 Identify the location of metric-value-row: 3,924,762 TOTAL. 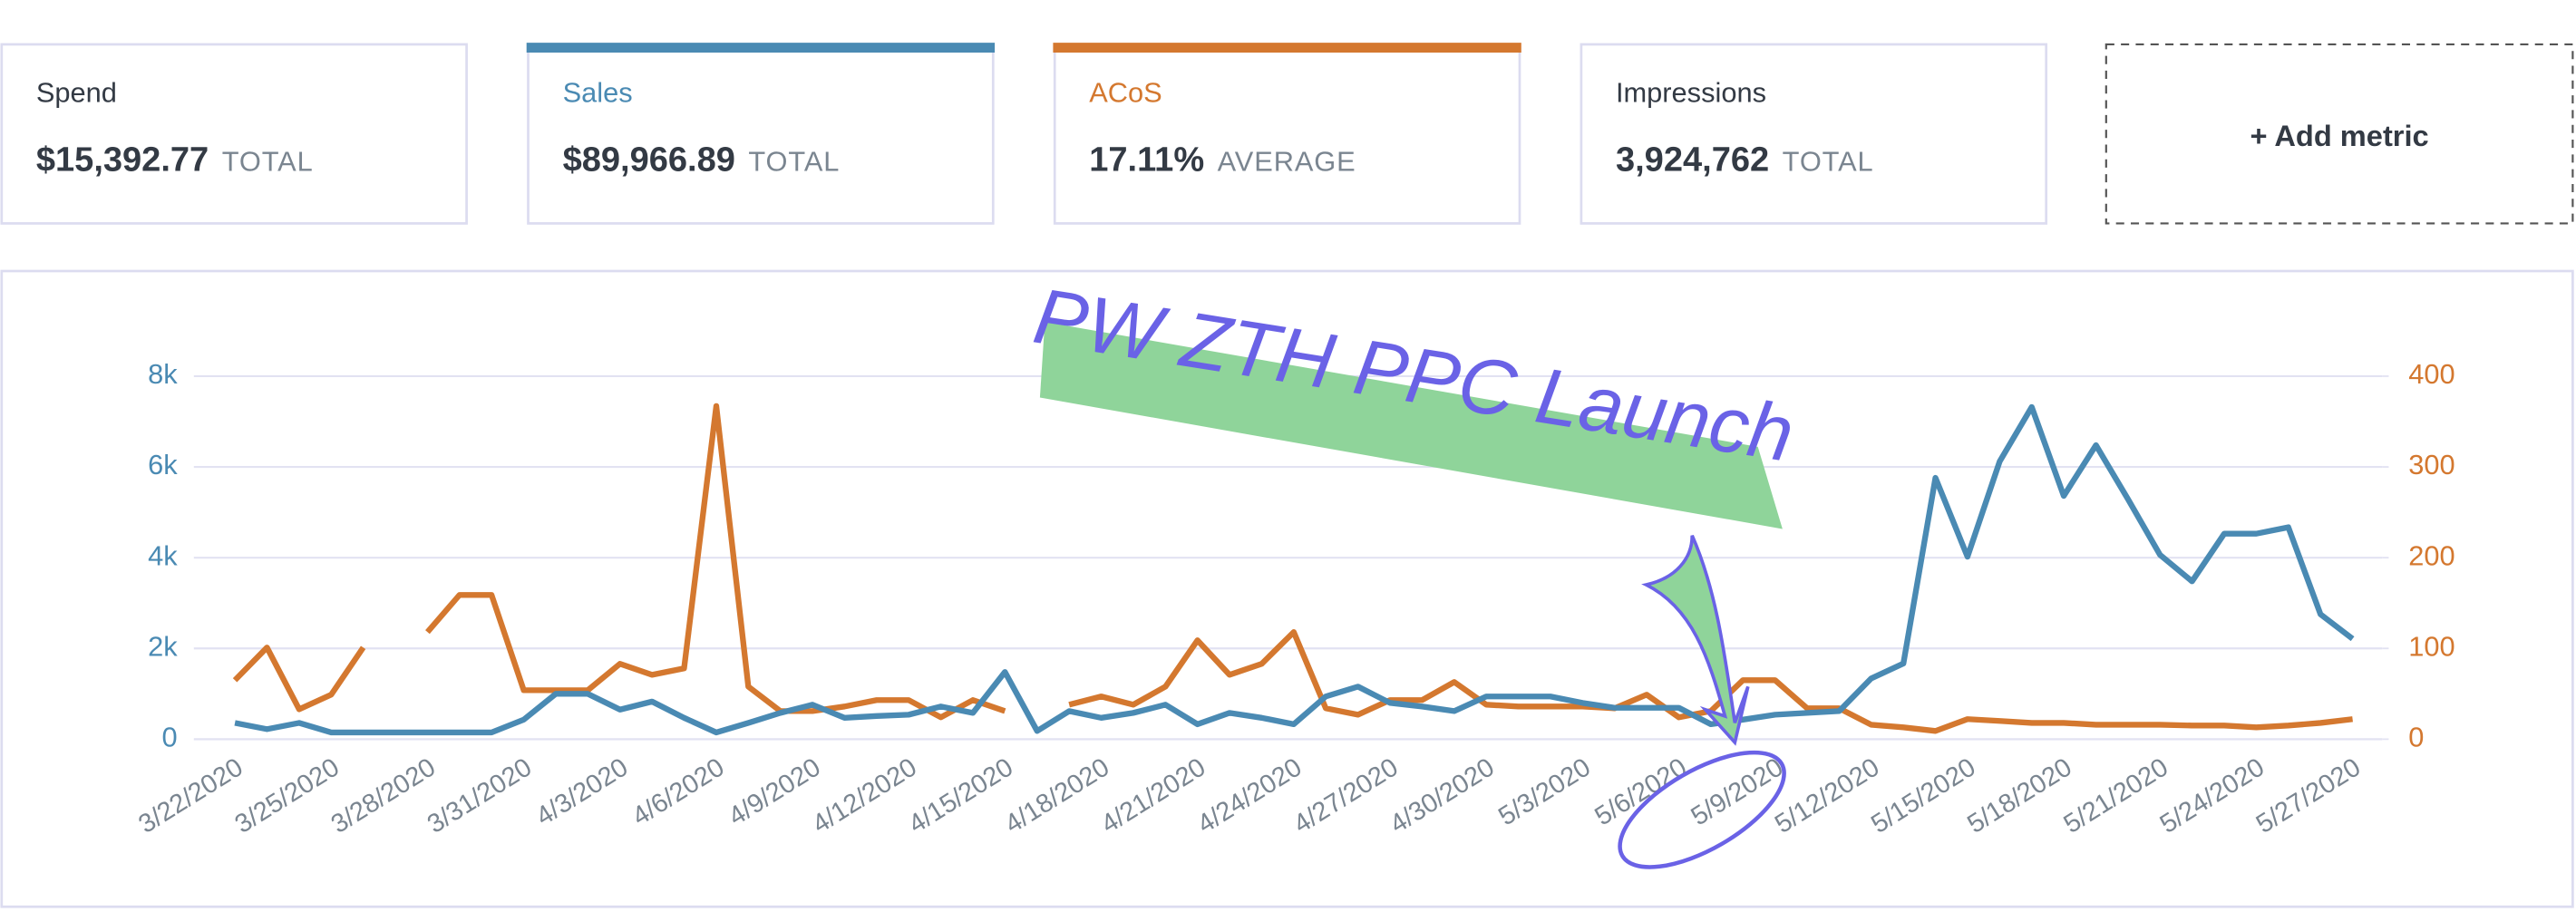
(1745, 160).